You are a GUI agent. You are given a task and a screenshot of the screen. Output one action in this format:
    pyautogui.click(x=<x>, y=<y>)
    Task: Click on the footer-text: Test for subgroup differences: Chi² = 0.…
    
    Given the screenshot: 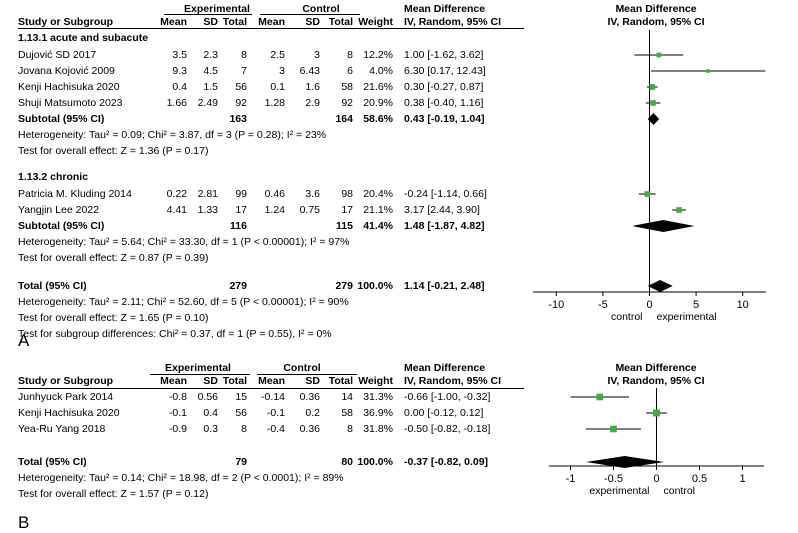 What is the action you would take?
    pyautogui.click(x=175, y=334)
    